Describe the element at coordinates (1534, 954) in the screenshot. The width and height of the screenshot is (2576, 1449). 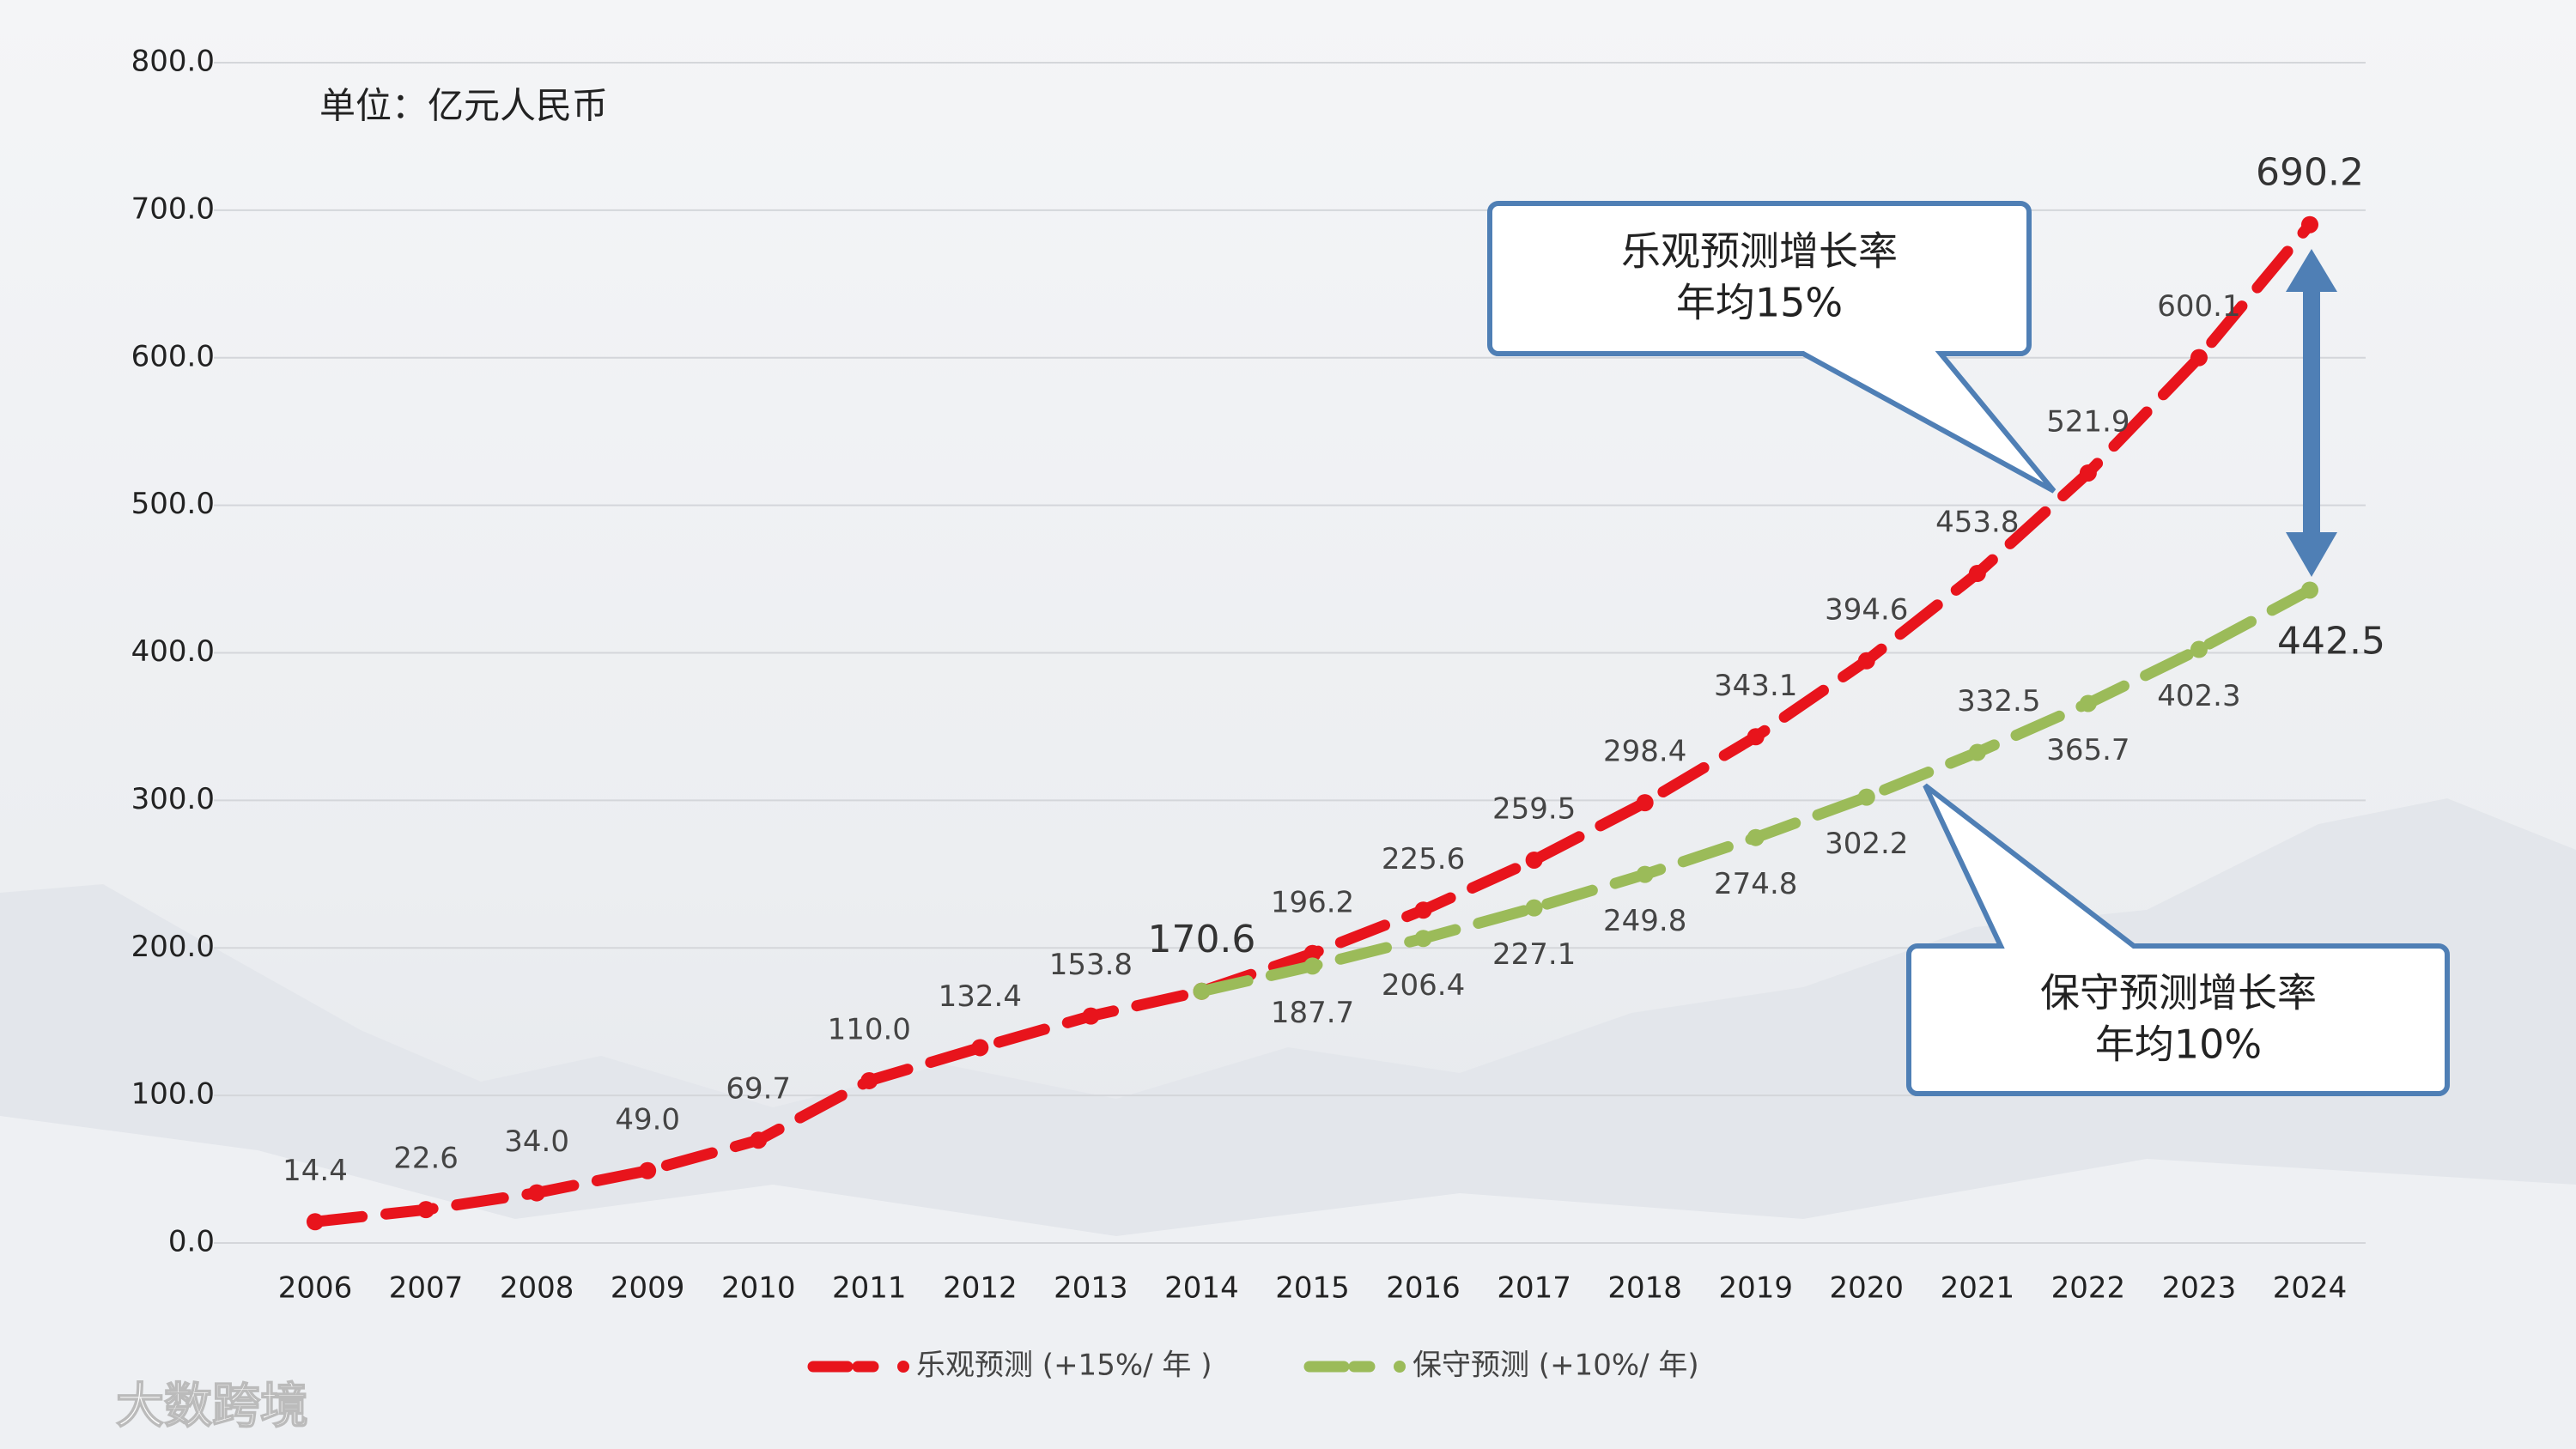
I see `data-label: 227.1` at that location.